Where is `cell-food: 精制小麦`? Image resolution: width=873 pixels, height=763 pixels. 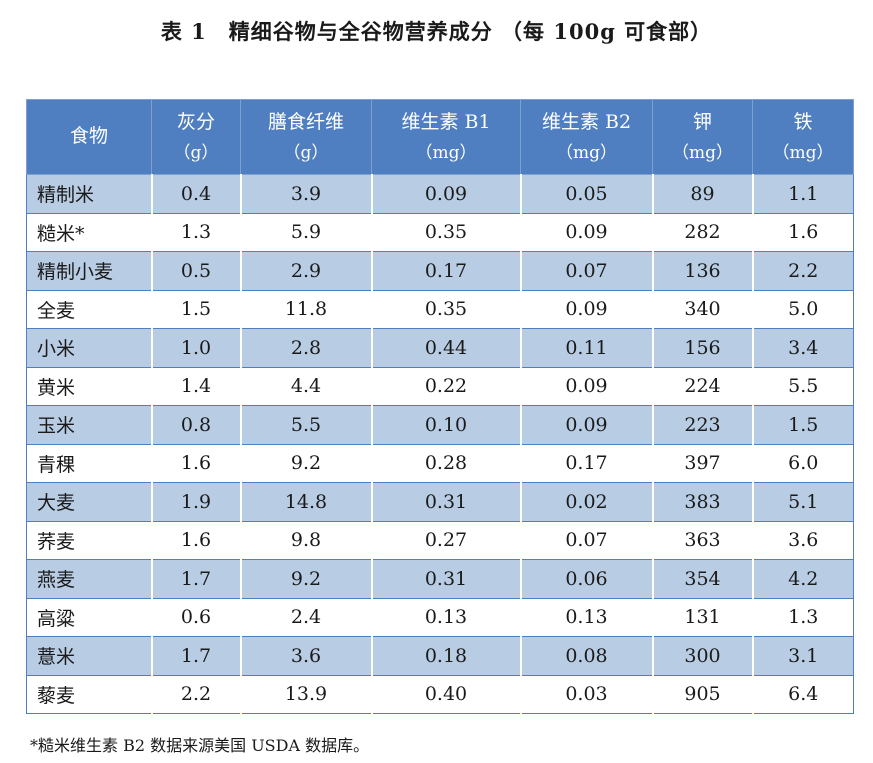 cell-food: 精制小麦 is located at coordinates (89, 271).